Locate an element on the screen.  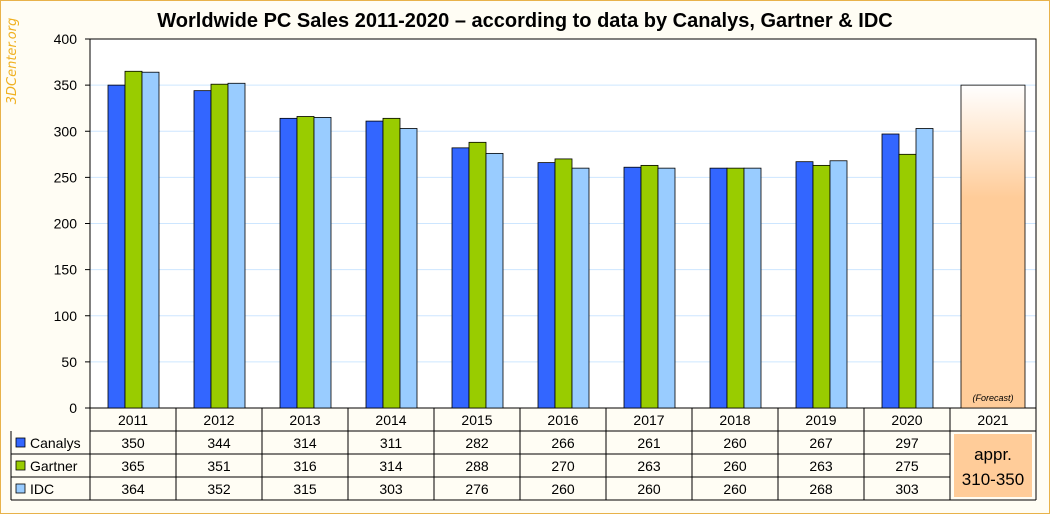
y-tick-label: 150 is located at coordinates (66, 270).